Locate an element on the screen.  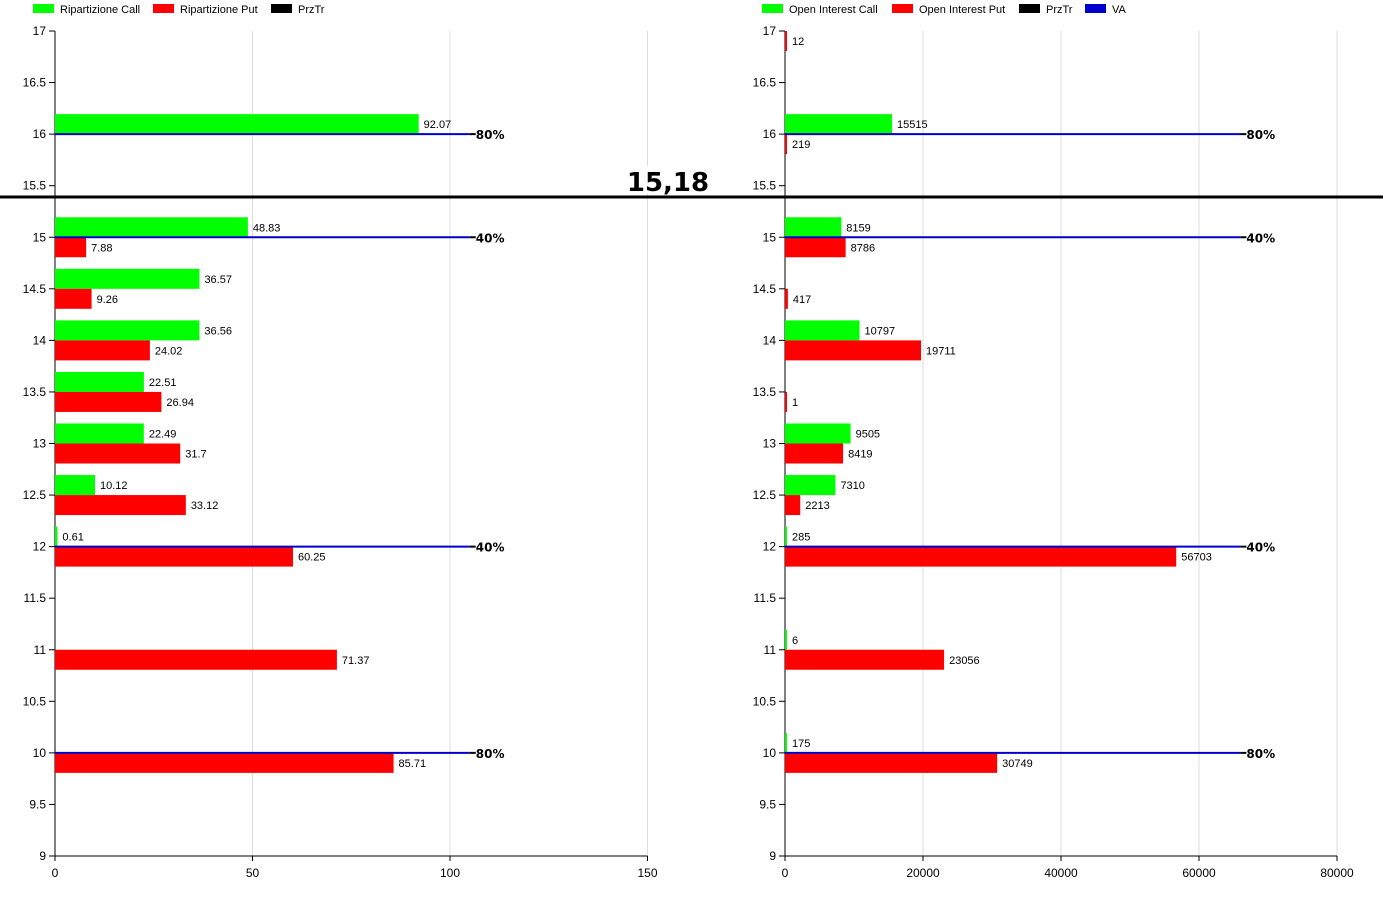
bar-value-label: 8419 is located at coordinates (860, 455).